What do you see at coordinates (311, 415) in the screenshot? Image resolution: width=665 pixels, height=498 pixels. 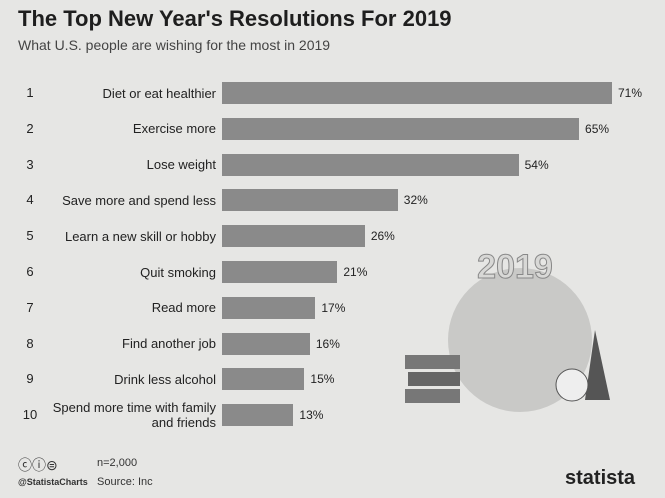 I see `value-label: 13%` at bounding box center [311, 415].